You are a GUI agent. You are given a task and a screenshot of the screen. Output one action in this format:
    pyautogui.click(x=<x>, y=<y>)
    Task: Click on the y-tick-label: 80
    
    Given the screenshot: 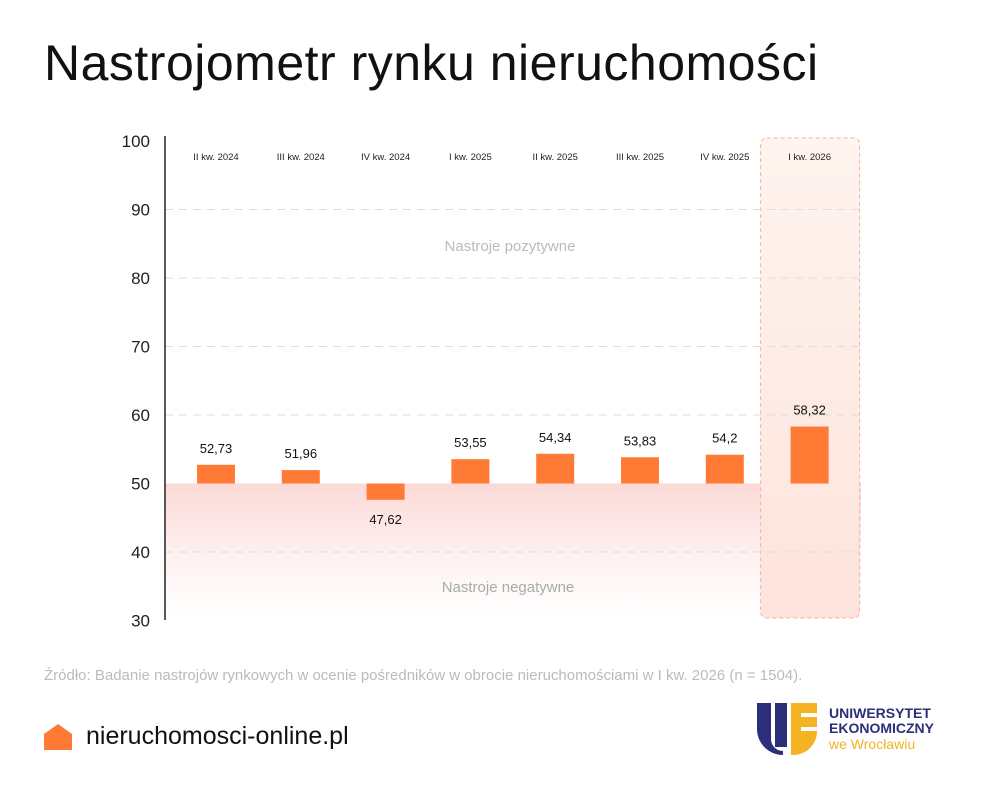 What is the action you would take?
    pyautogui.click(x=140, y=278)
    